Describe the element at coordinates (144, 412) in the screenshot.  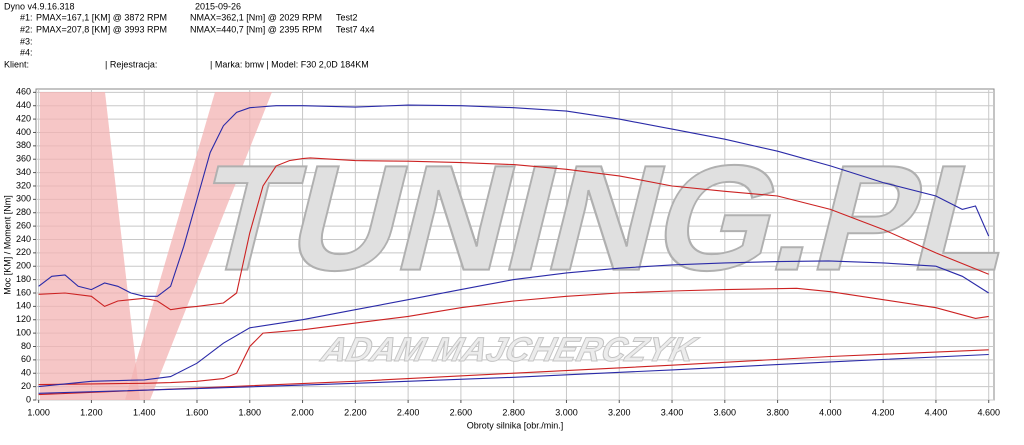
I see `x-tick-label: 1.400` at that location.